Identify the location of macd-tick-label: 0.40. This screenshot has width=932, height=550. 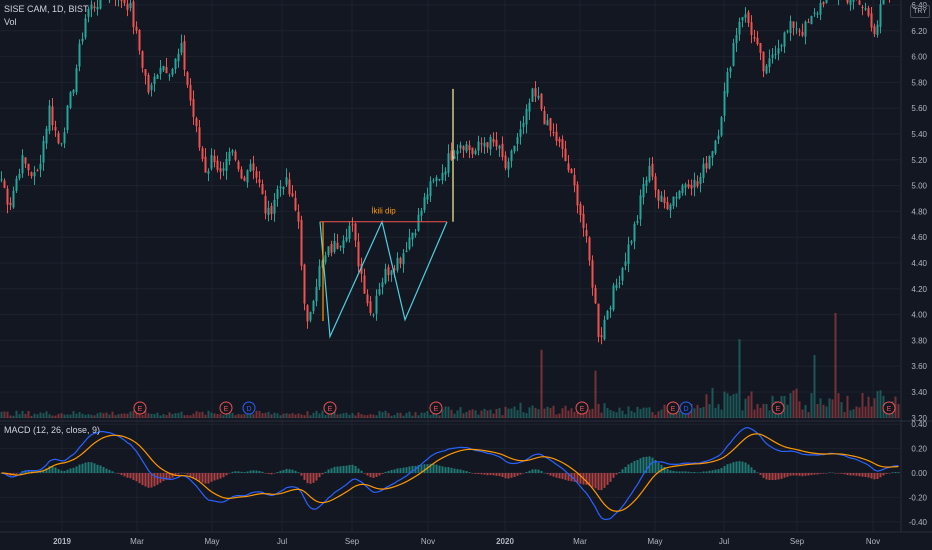
(919, 424).